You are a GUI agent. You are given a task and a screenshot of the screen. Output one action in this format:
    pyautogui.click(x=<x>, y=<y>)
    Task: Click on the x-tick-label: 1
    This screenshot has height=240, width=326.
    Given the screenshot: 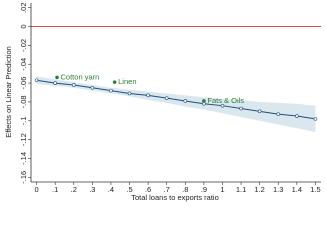 What is the action you would take?
    pyautogui.click(x=222, y=189)
    